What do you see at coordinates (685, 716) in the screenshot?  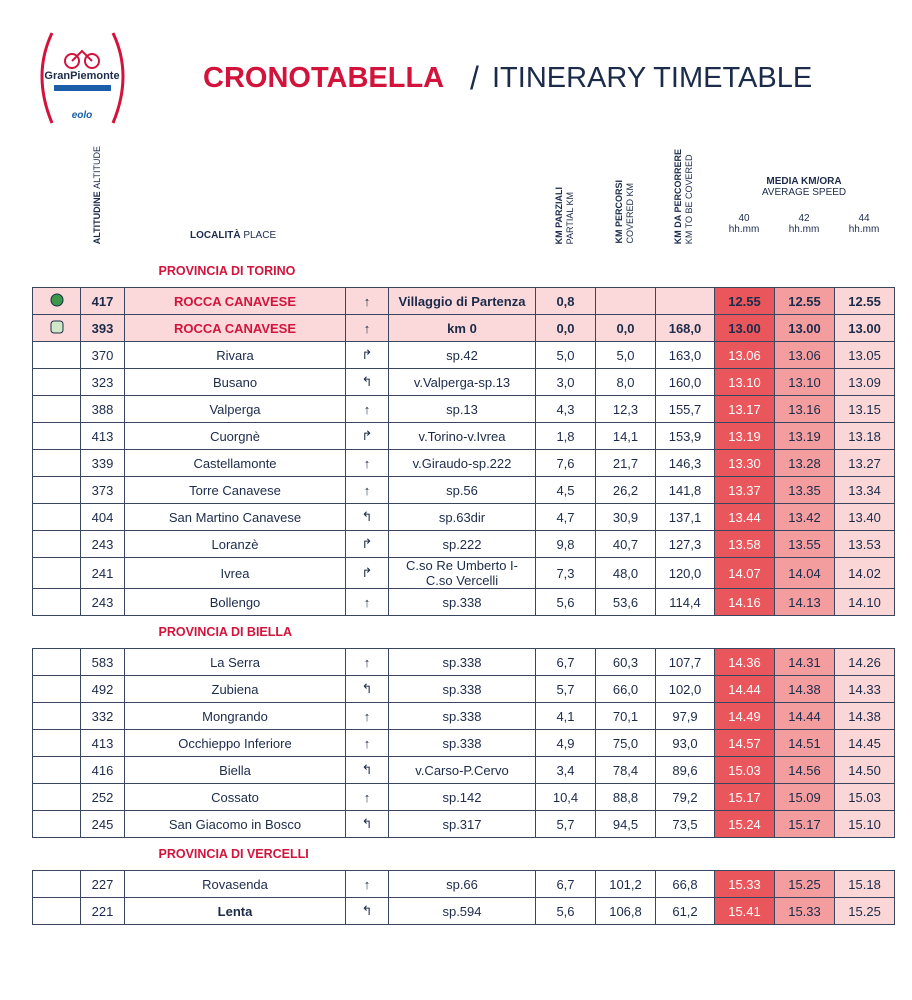 I see `remaining-km: 97,9` at bounding box center [685, 716].